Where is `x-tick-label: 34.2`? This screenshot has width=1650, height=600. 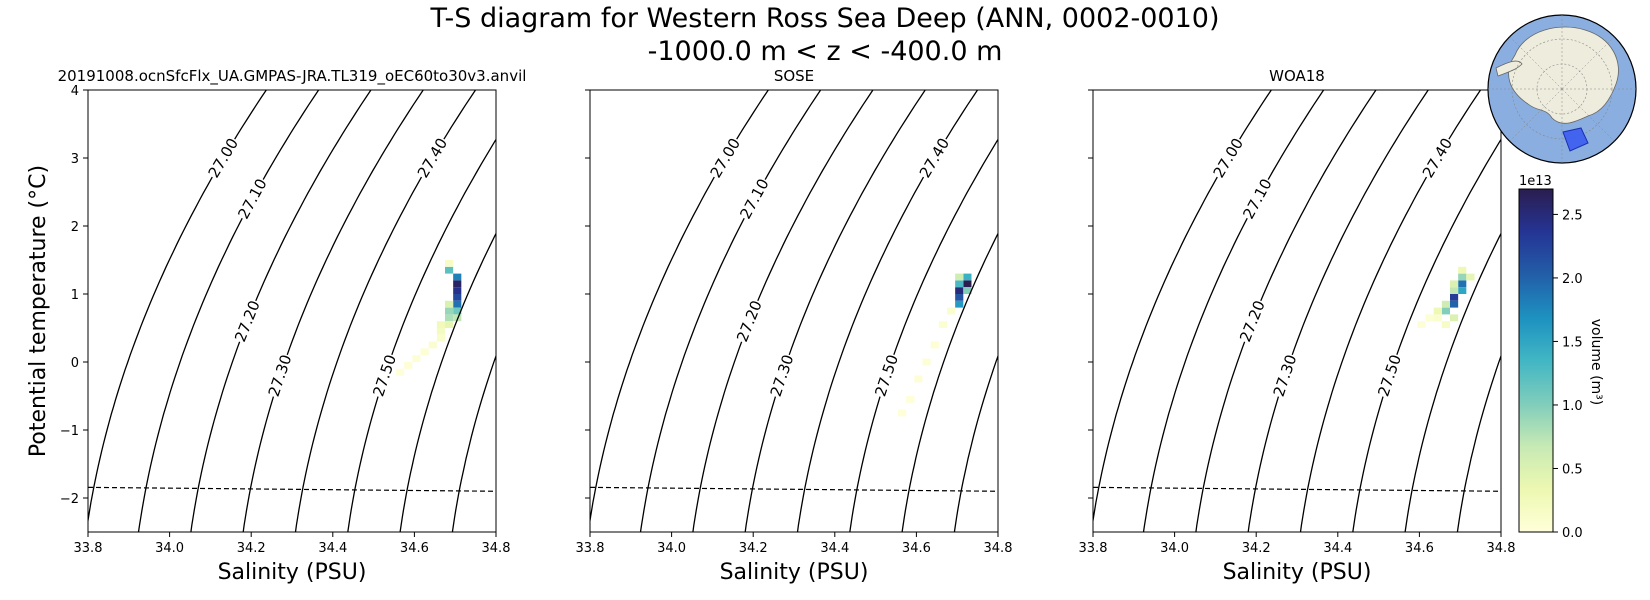
x-tick-label: 34.2 is located at coordinates (251, 548).